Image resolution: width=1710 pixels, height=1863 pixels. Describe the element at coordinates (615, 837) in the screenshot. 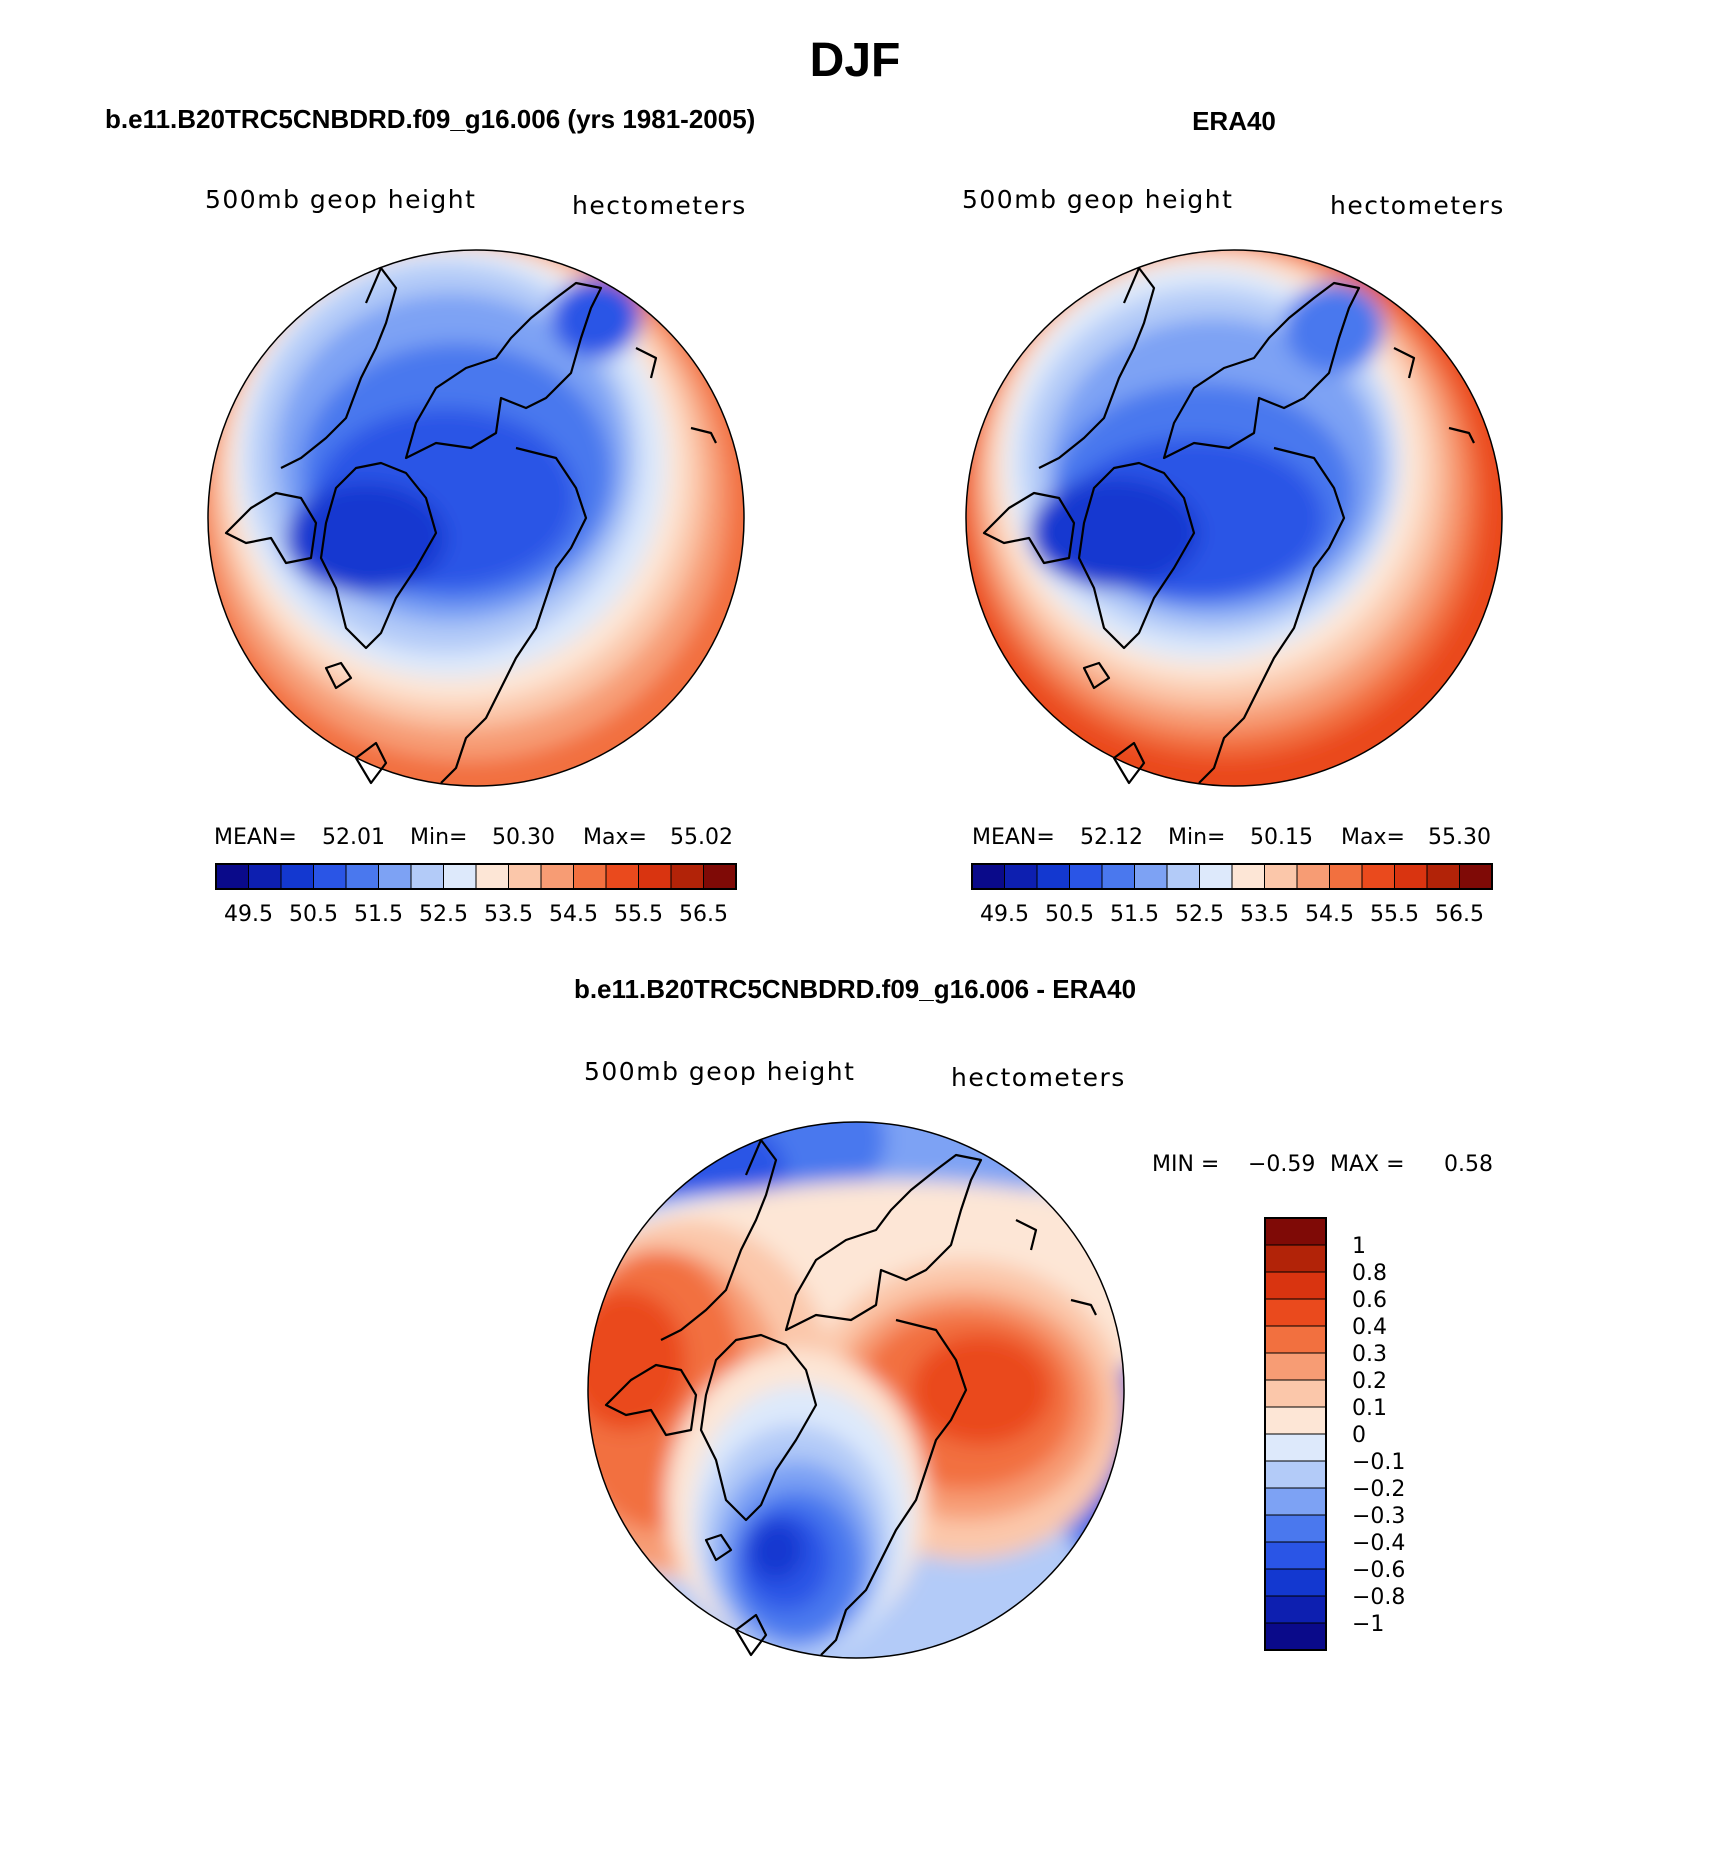

I see `model-max-label: Max=` at that location.